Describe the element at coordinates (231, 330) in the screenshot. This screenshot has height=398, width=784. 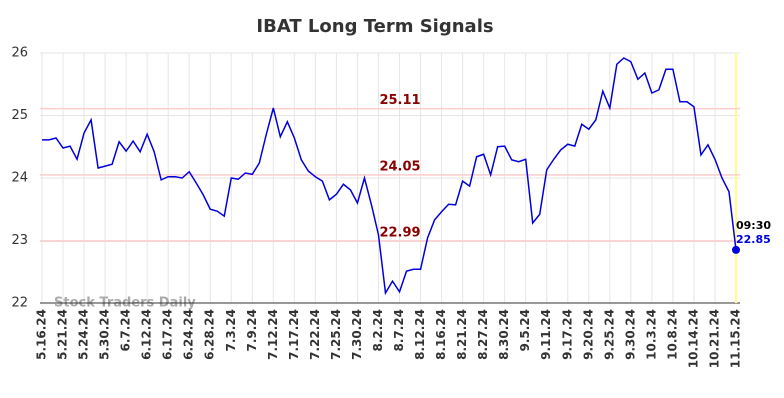
I see `x-tick-label: 7.3.24` at that location.